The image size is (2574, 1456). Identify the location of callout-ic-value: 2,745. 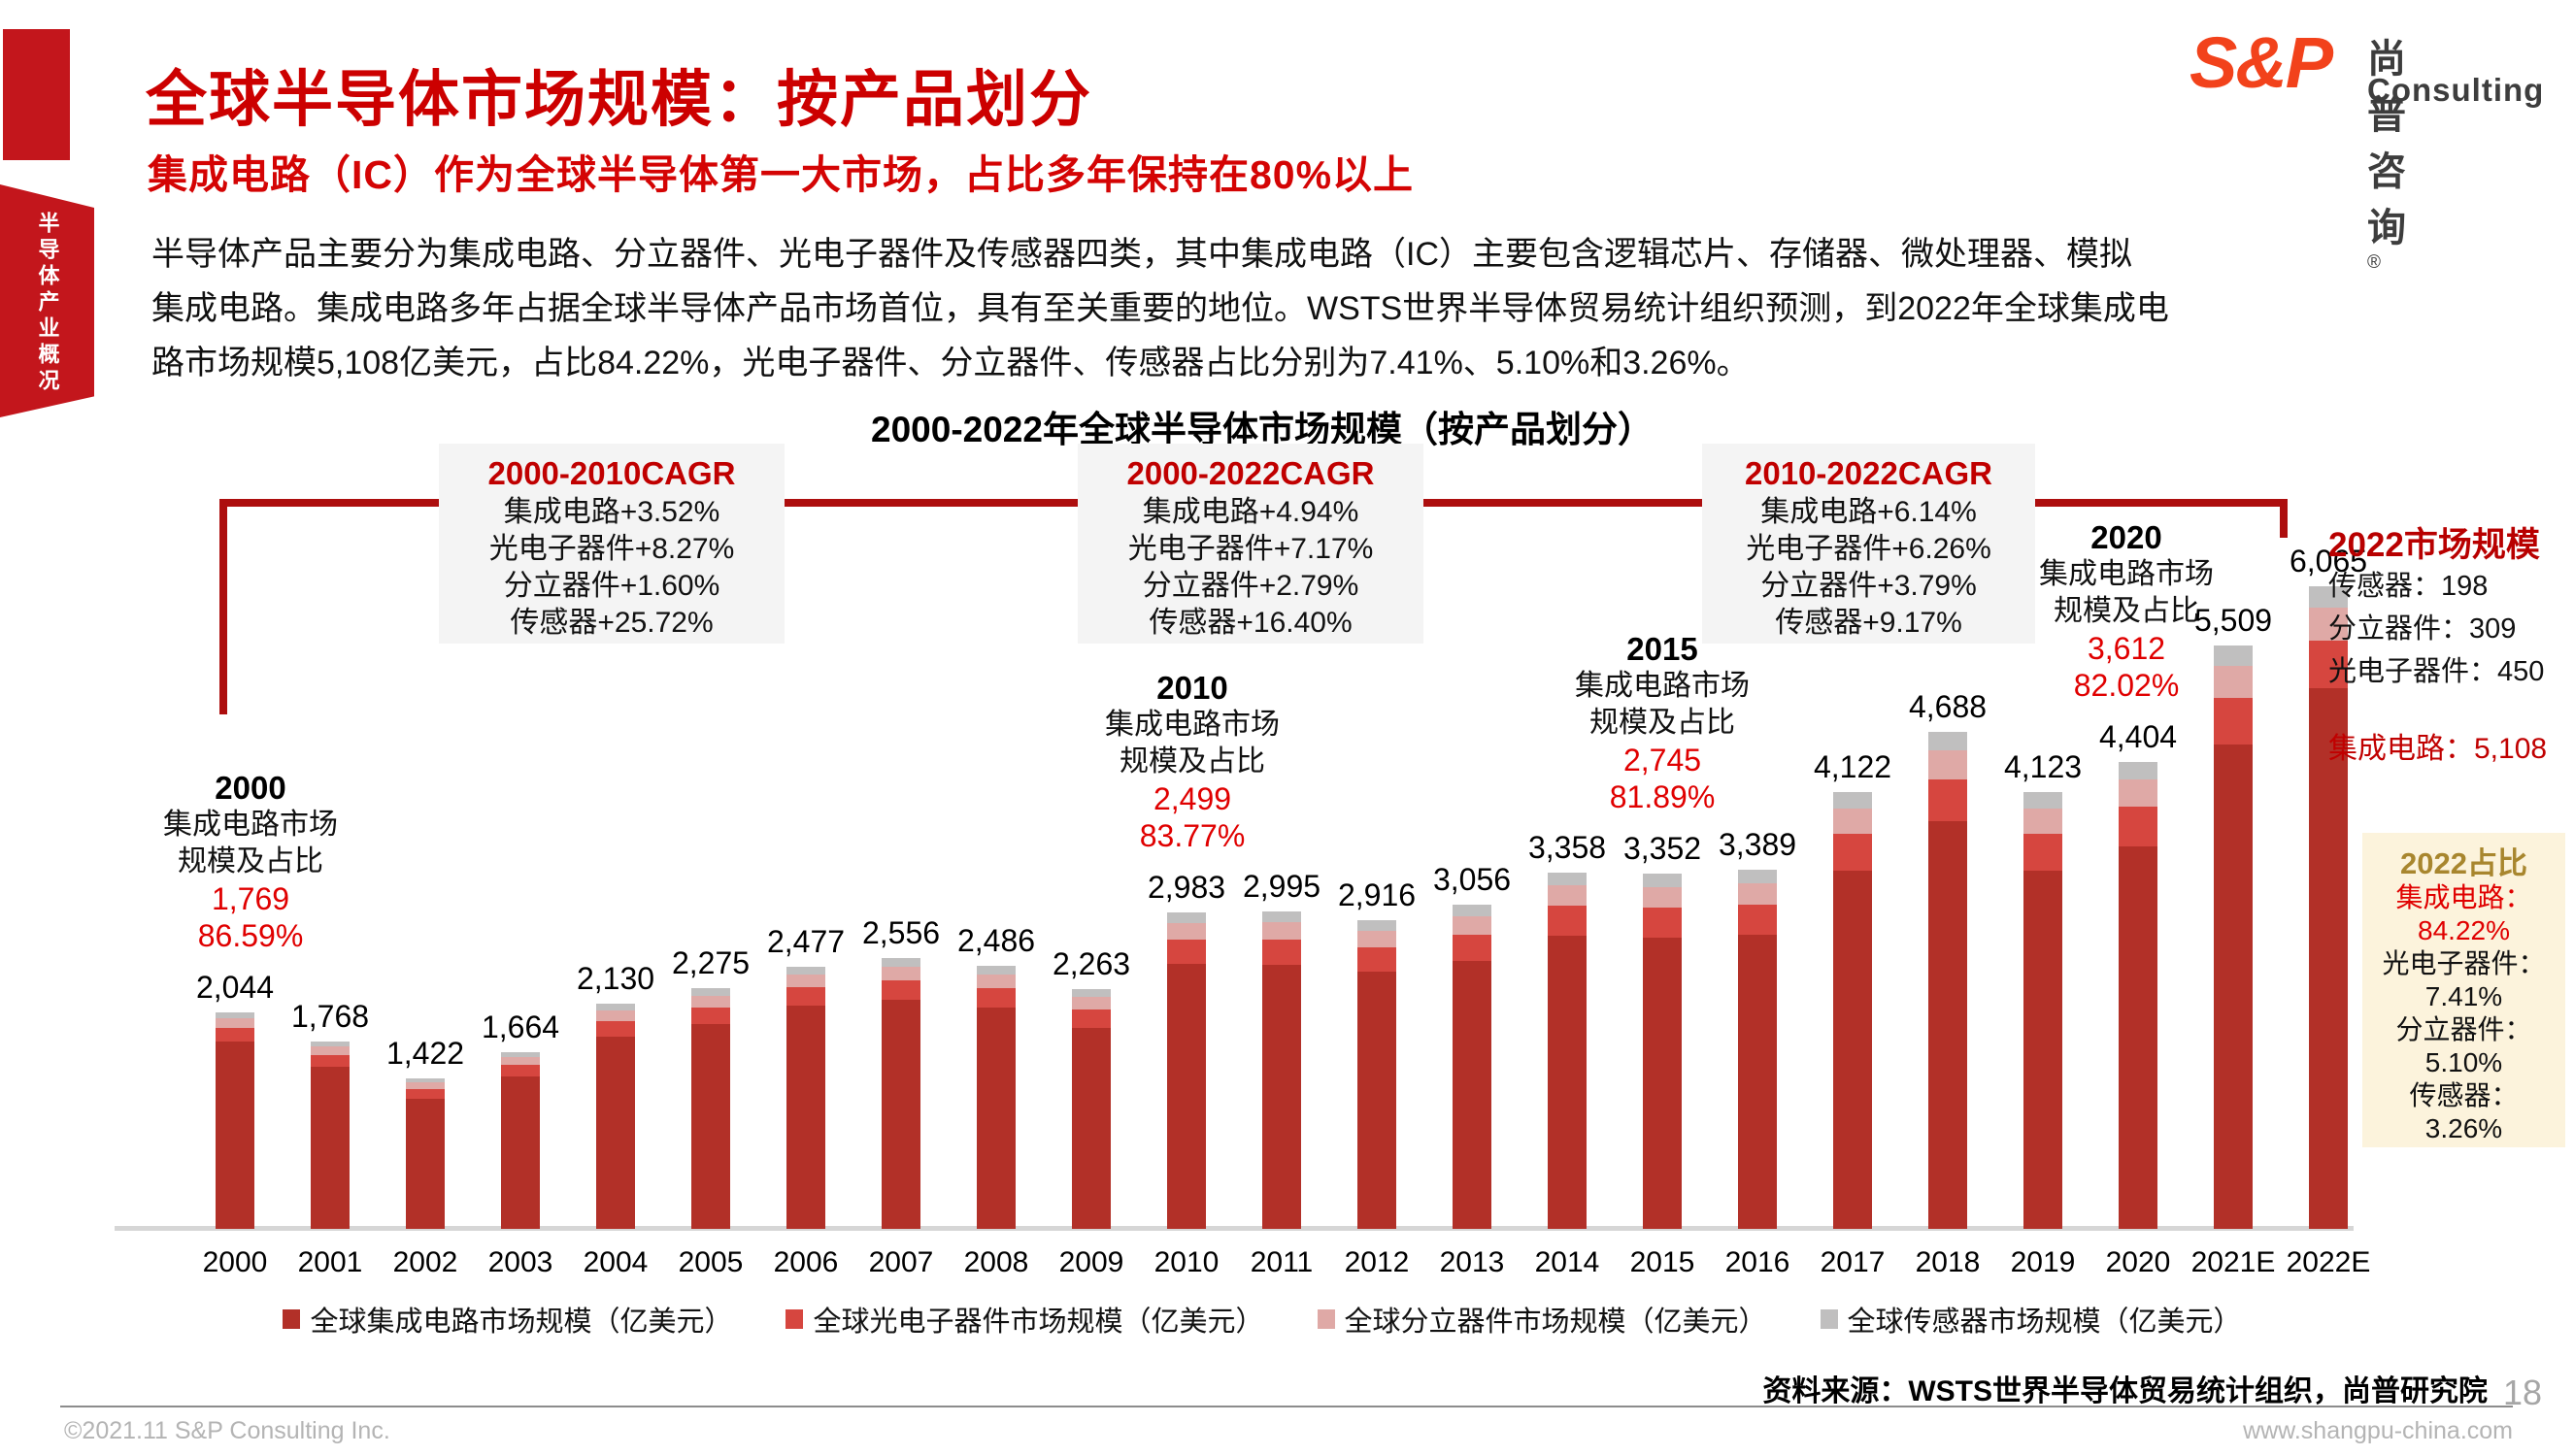
(1662, 760).